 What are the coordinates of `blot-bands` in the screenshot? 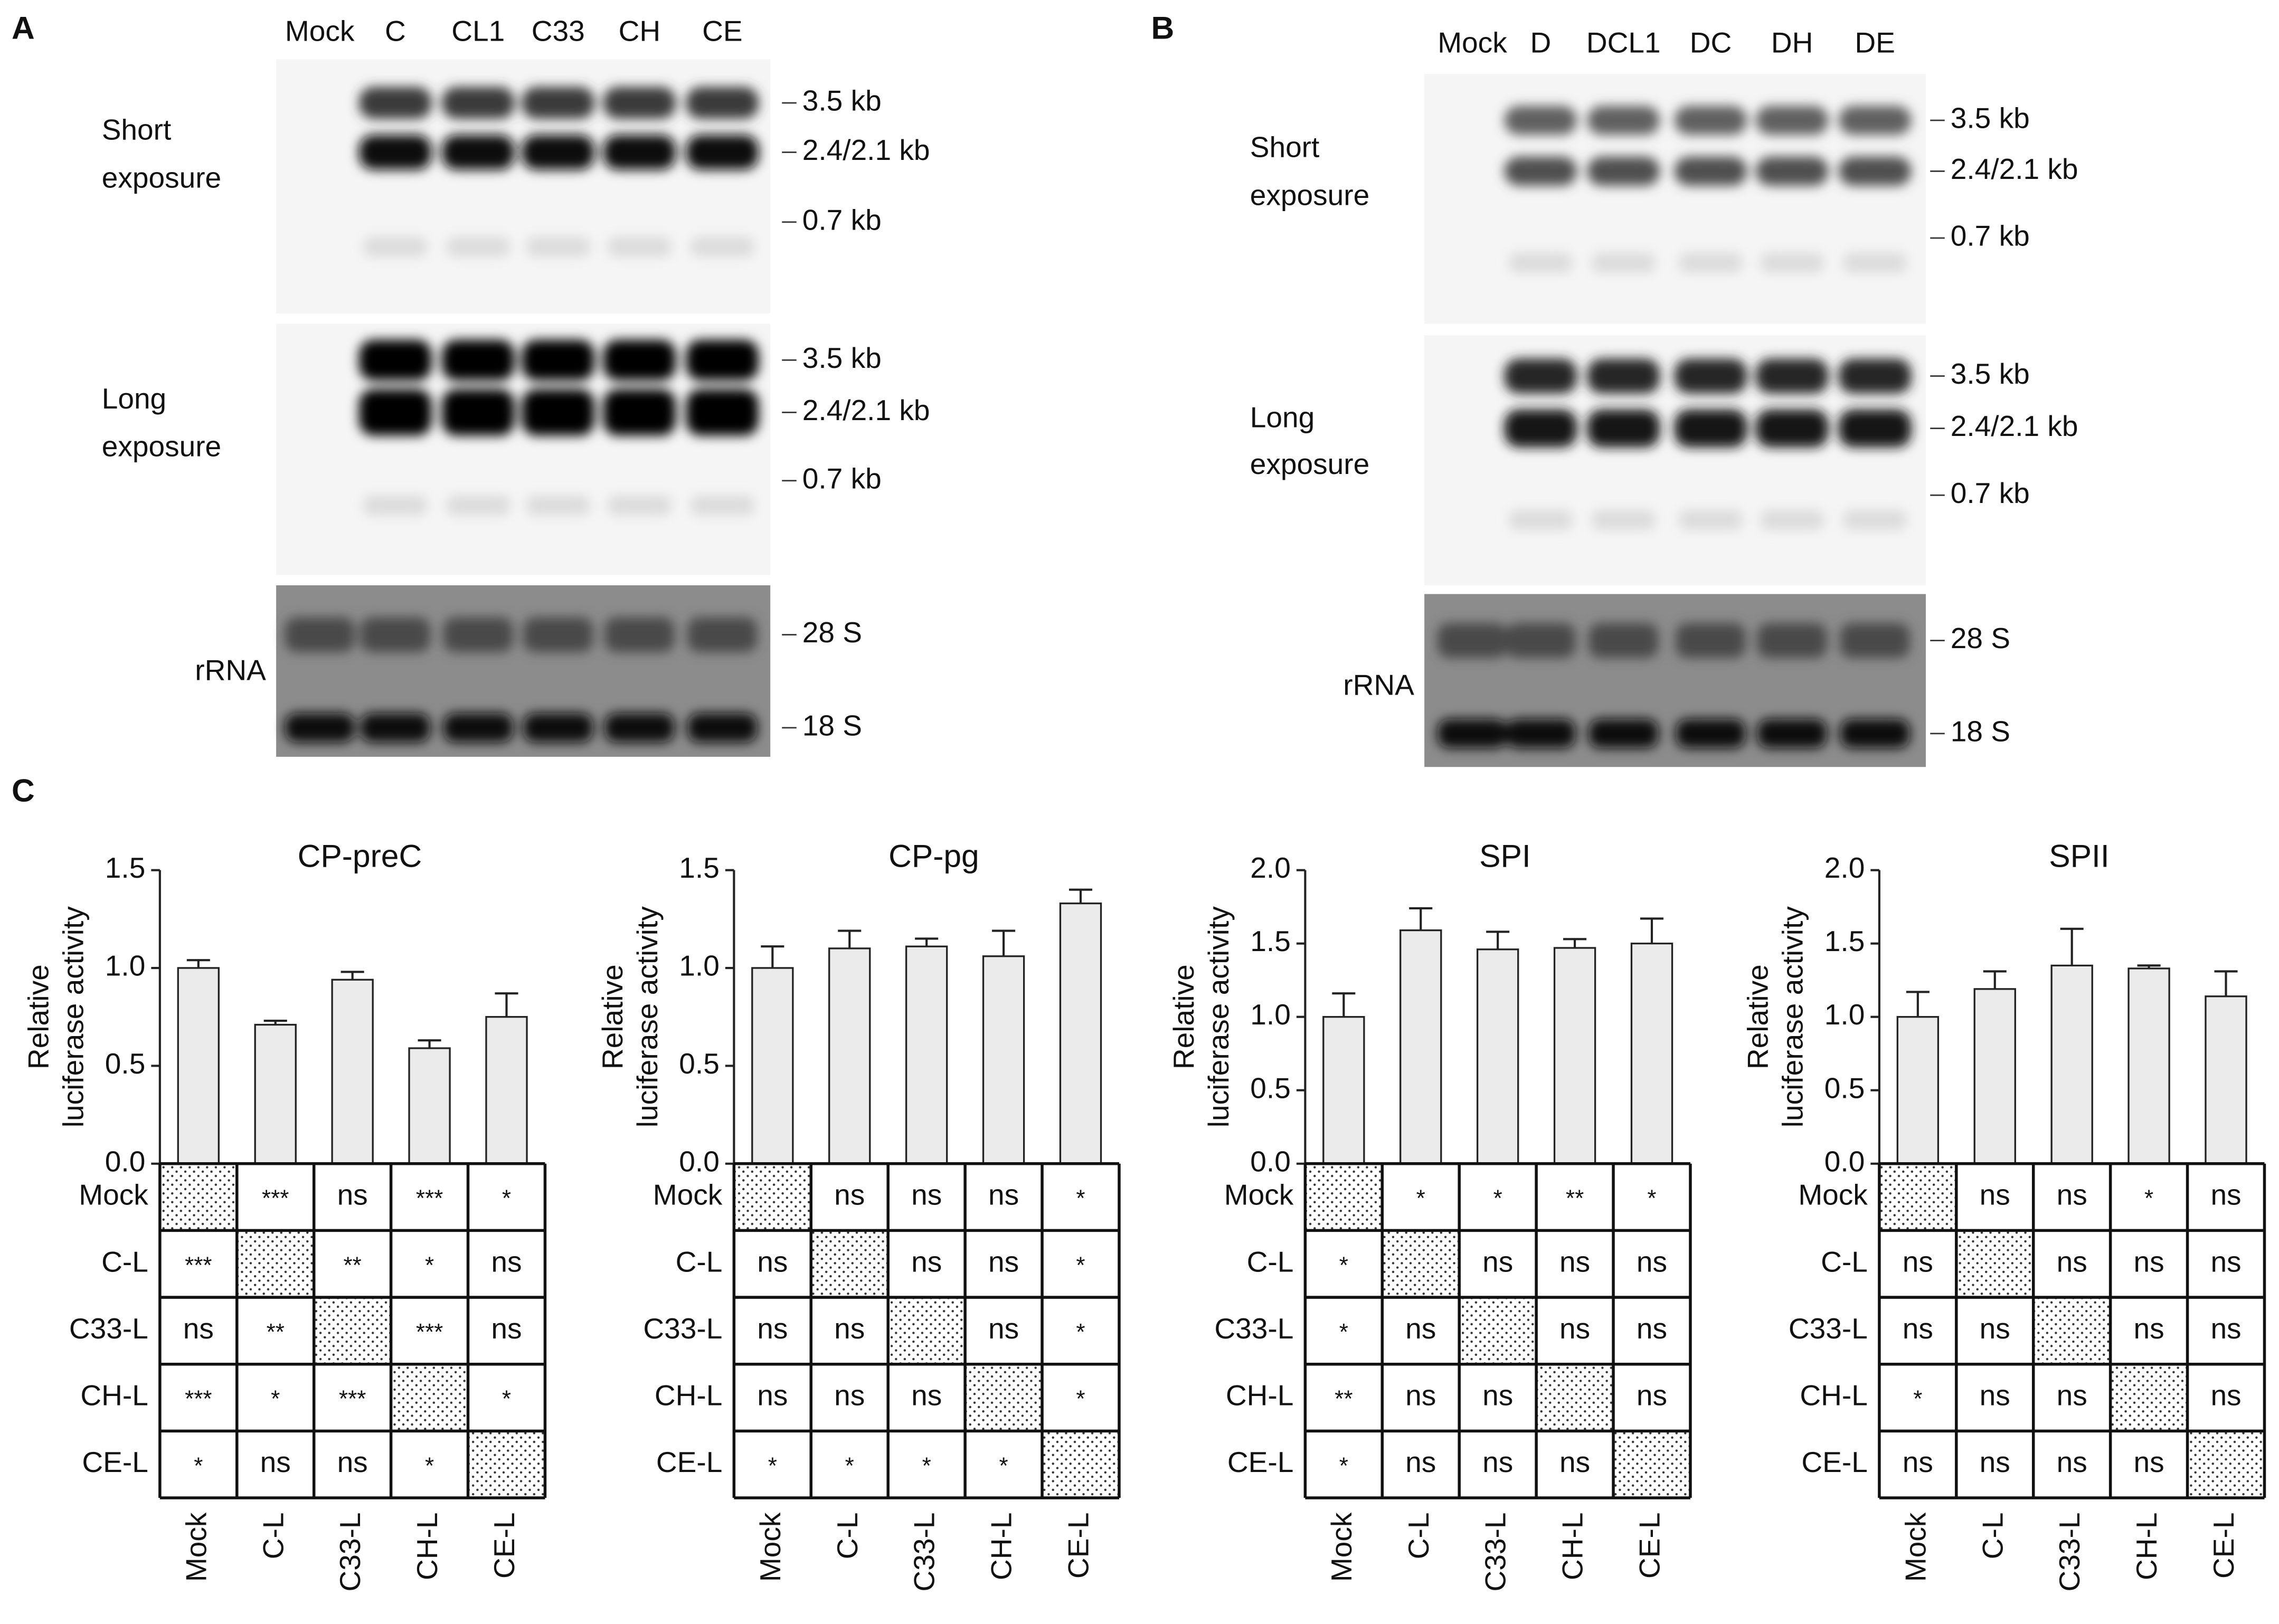 It's located at (1708, 444).